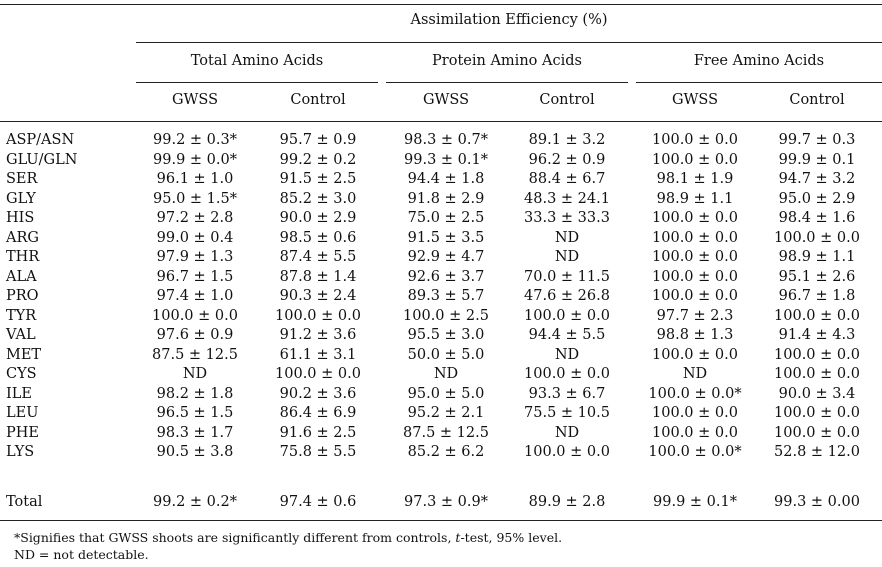  I want to click on group-rule-free, so click(759, 82).